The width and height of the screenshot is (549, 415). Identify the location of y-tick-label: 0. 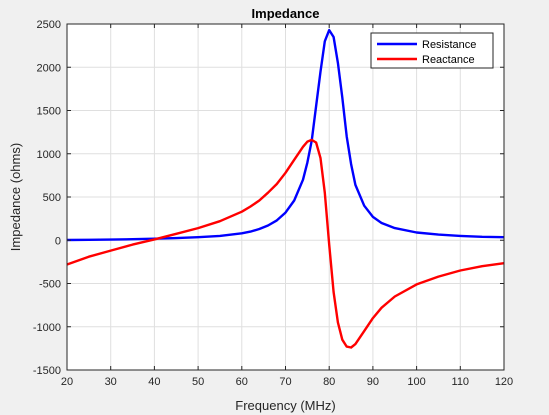
(58, 241).